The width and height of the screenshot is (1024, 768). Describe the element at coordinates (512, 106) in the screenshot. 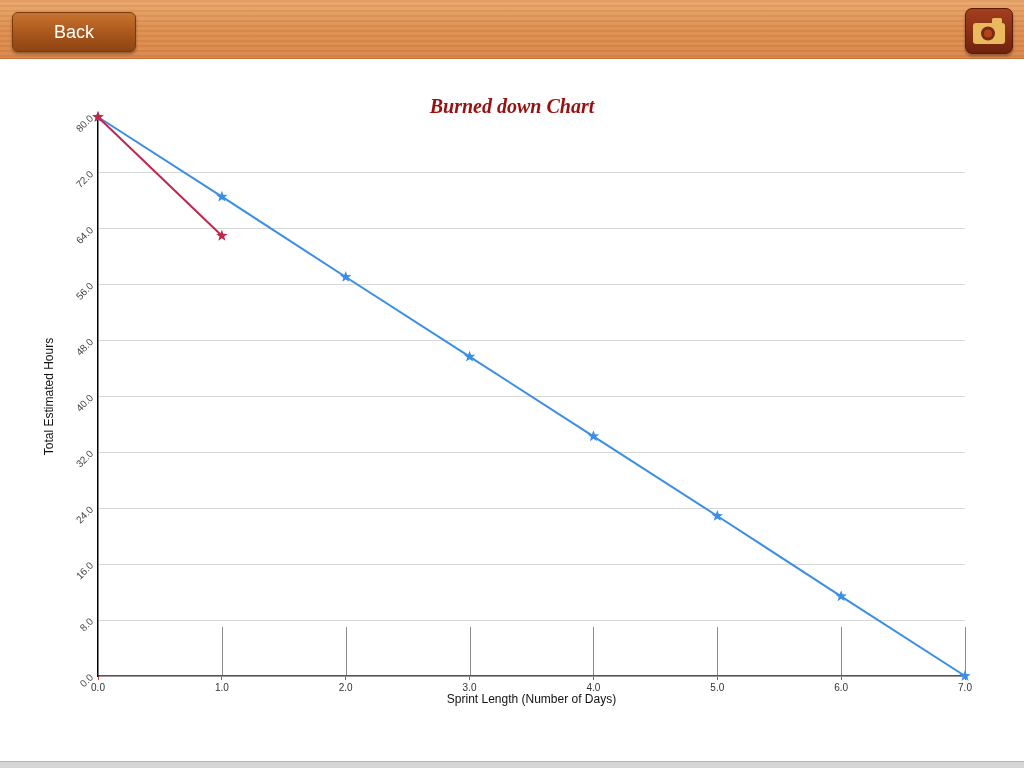

I see `chart-title: Burned down Chart` at that location.